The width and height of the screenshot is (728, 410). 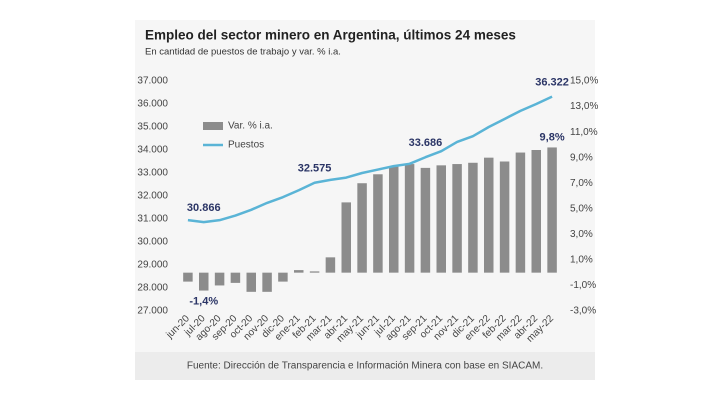 I want to click on data-label: 32.575, so click(x=315, y=169).